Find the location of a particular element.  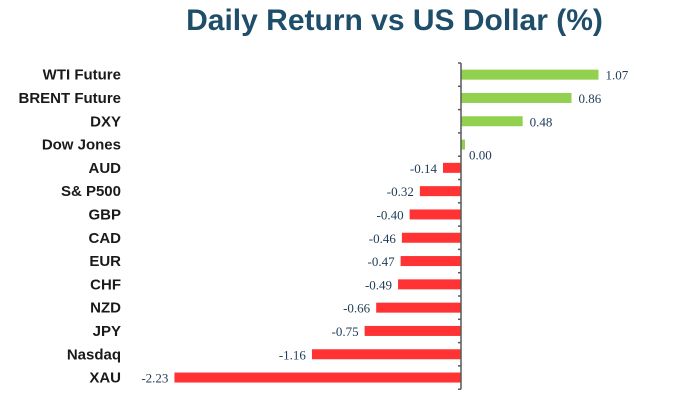

category-label: NZD is located at coordinates (105, 308).